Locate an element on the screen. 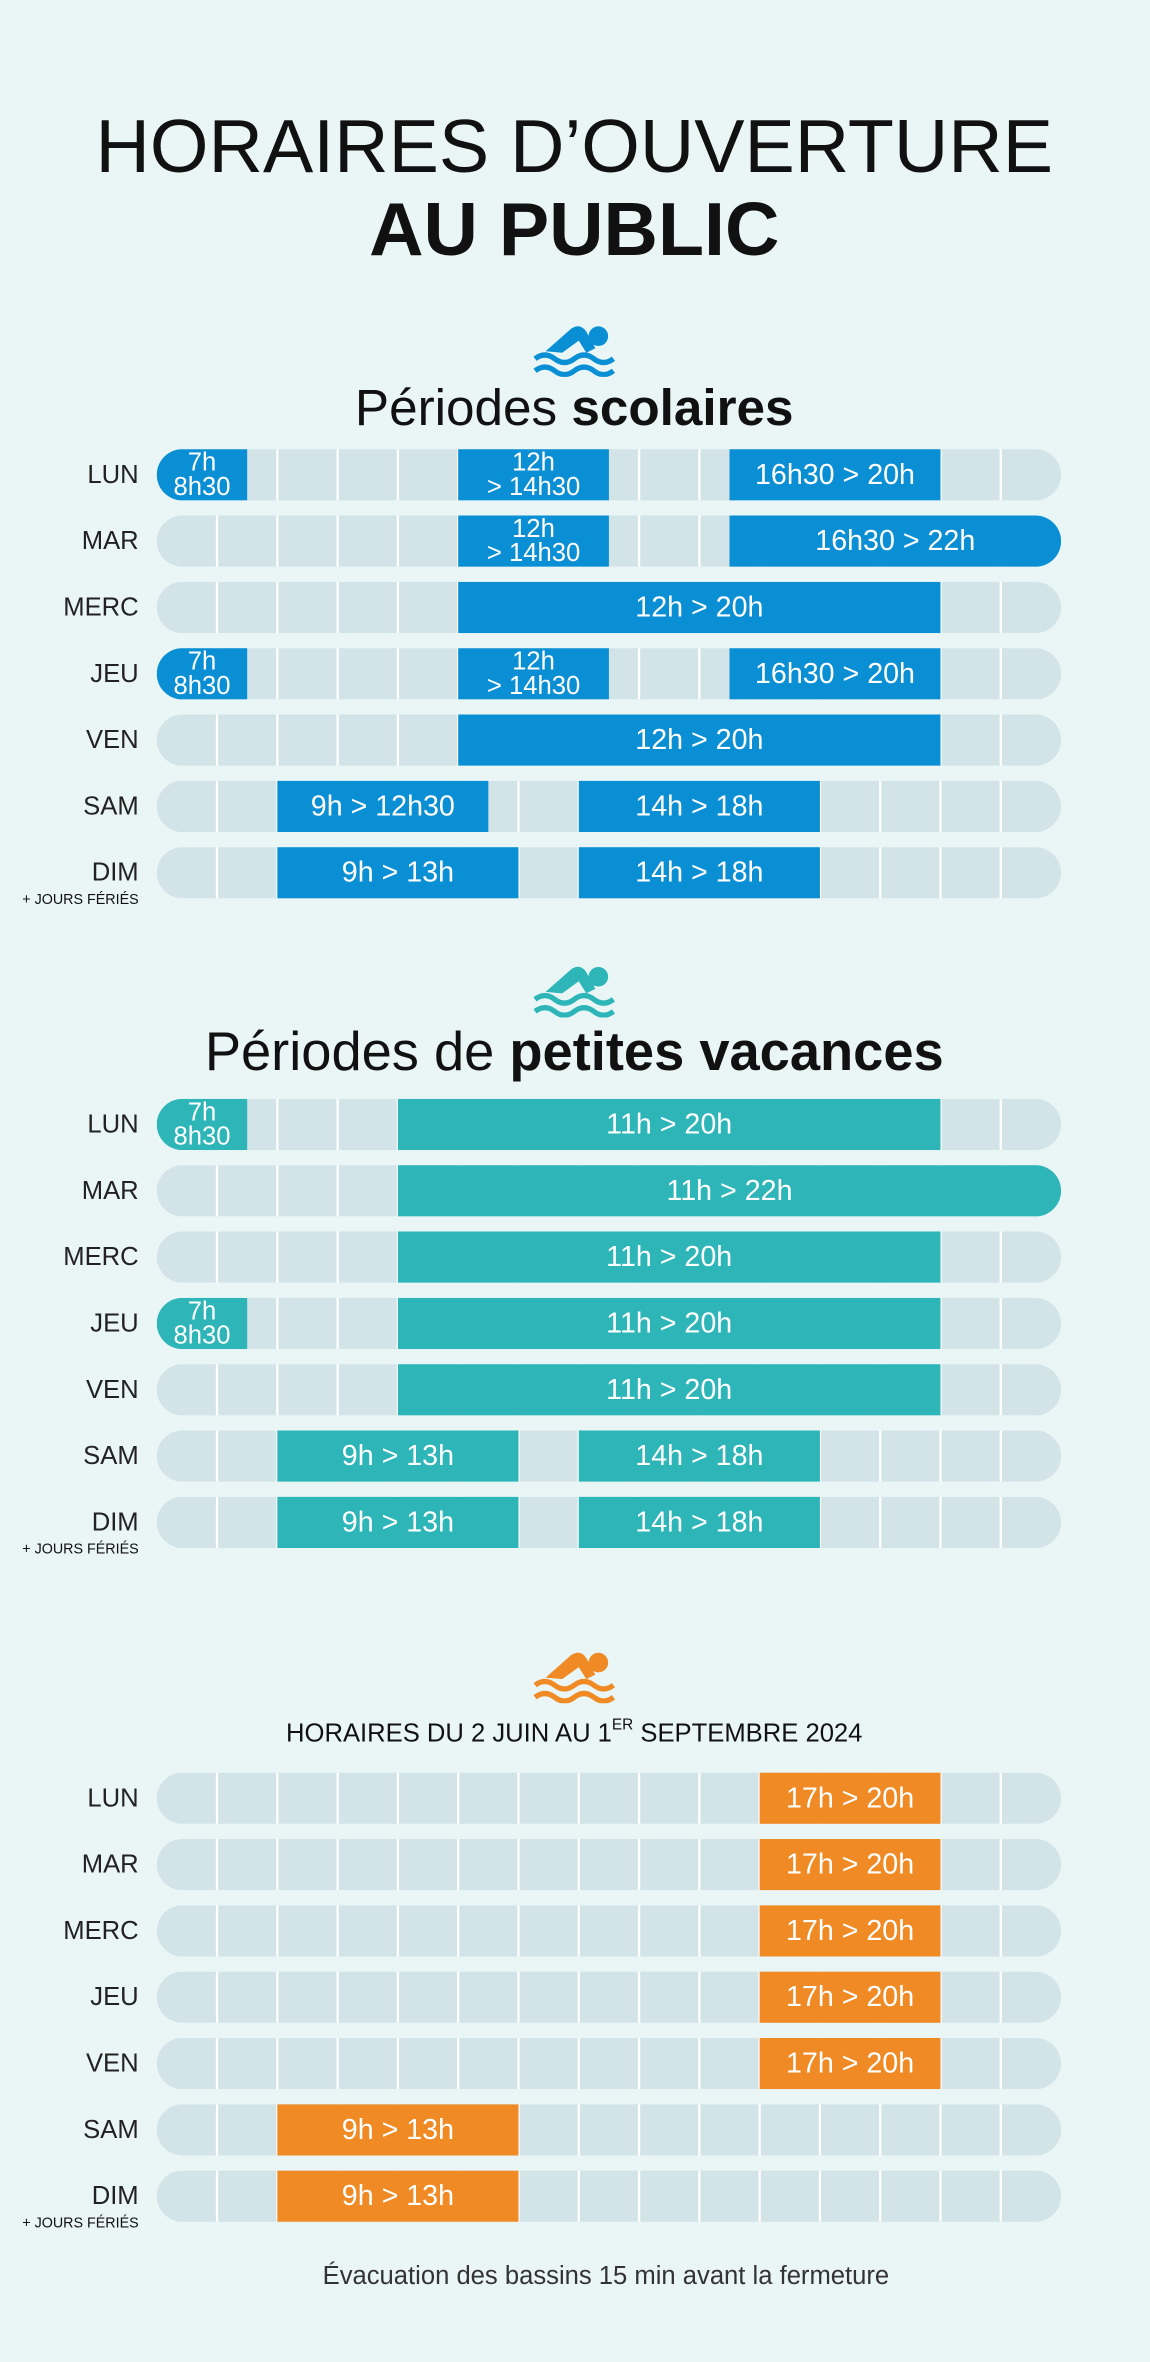  title-bold: scolaires is located at coordinates (682, 406).